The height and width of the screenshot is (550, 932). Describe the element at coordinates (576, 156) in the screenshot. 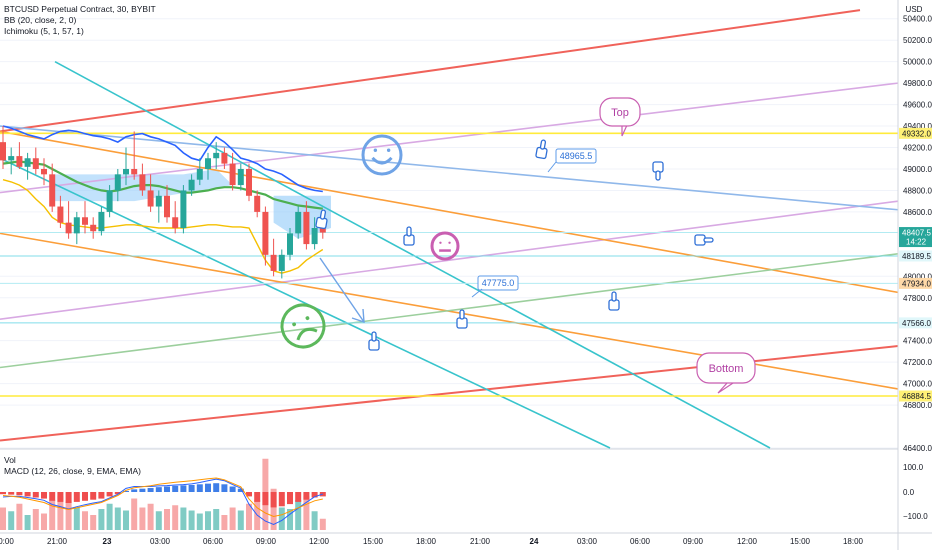

I see `price-note-1: 48965.5` at that location.